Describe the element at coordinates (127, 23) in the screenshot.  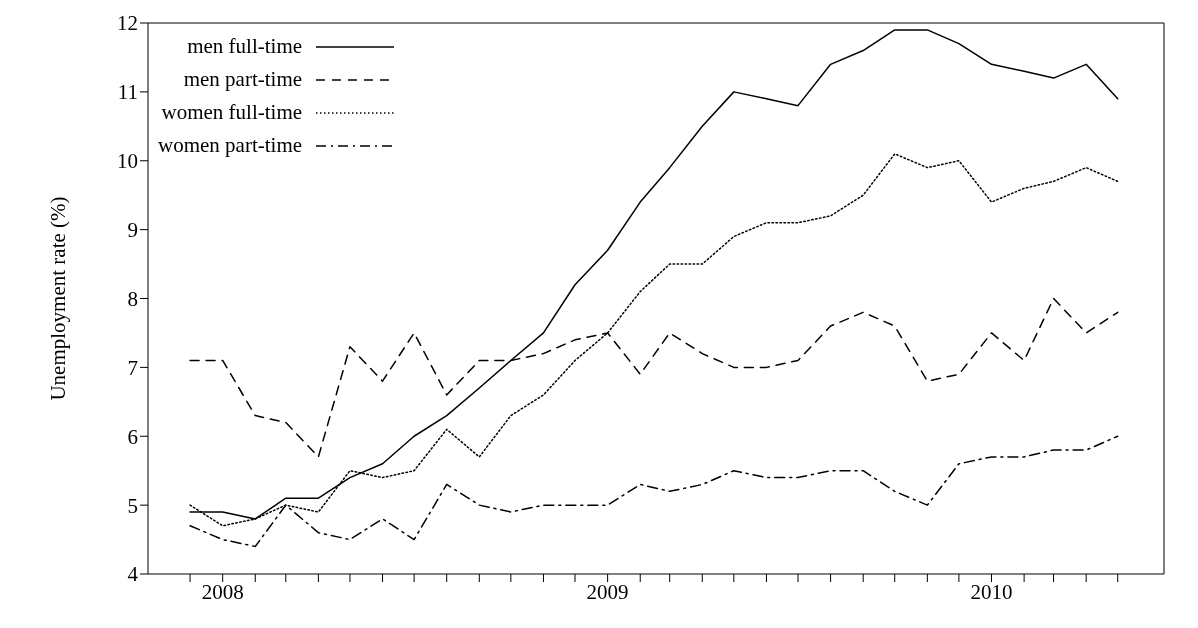
I see `y-tick-label: 12` at that location.